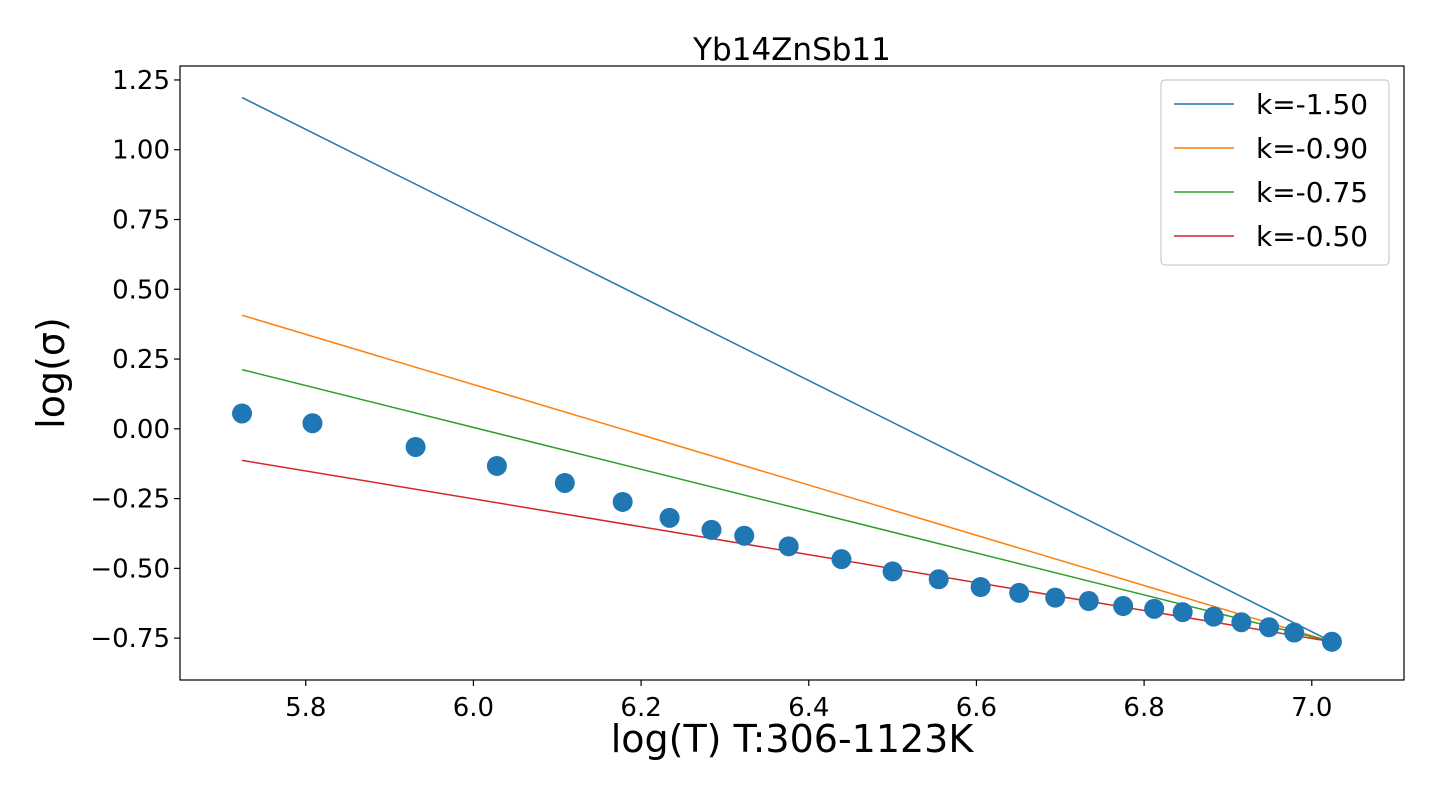 Image resolution: width=1440 pixels, height=792 pixels. Describe the element at coordinates (305, 708) in the screenshot. I see `x-tick-label: 5.8` at that location.